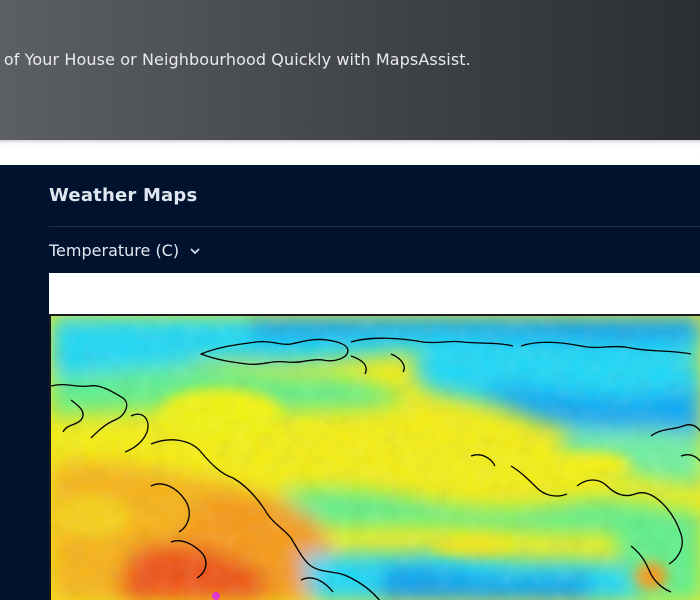 The height and width of the screenshot is (600, 700). I want to click on section-gap, so click(350, 152).